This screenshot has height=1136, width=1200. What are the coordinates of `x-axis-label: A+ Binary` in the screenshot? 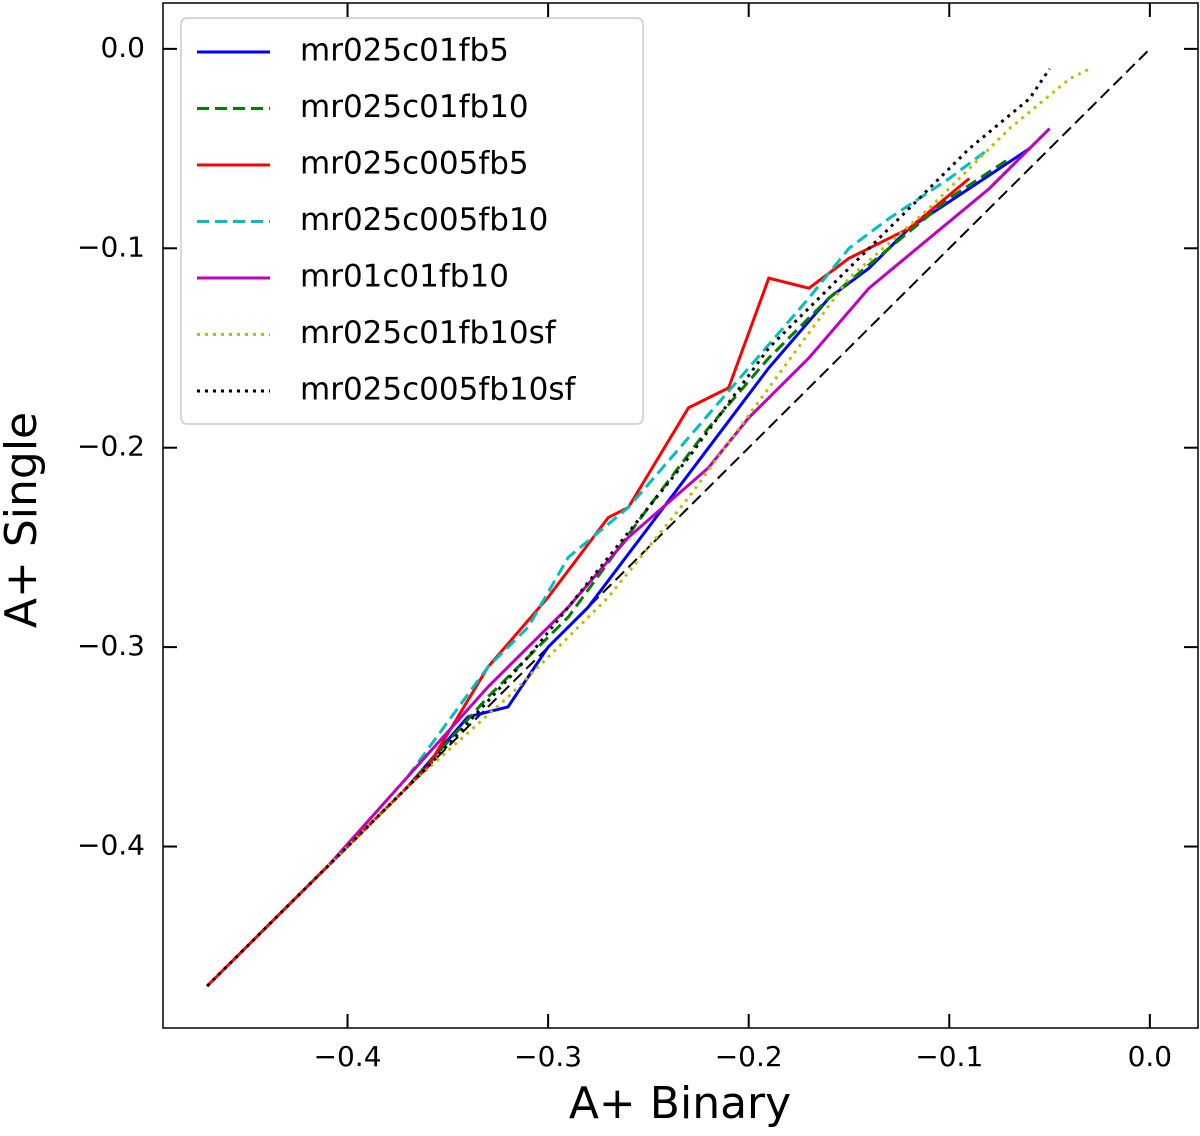 It's located at (680, 1103).